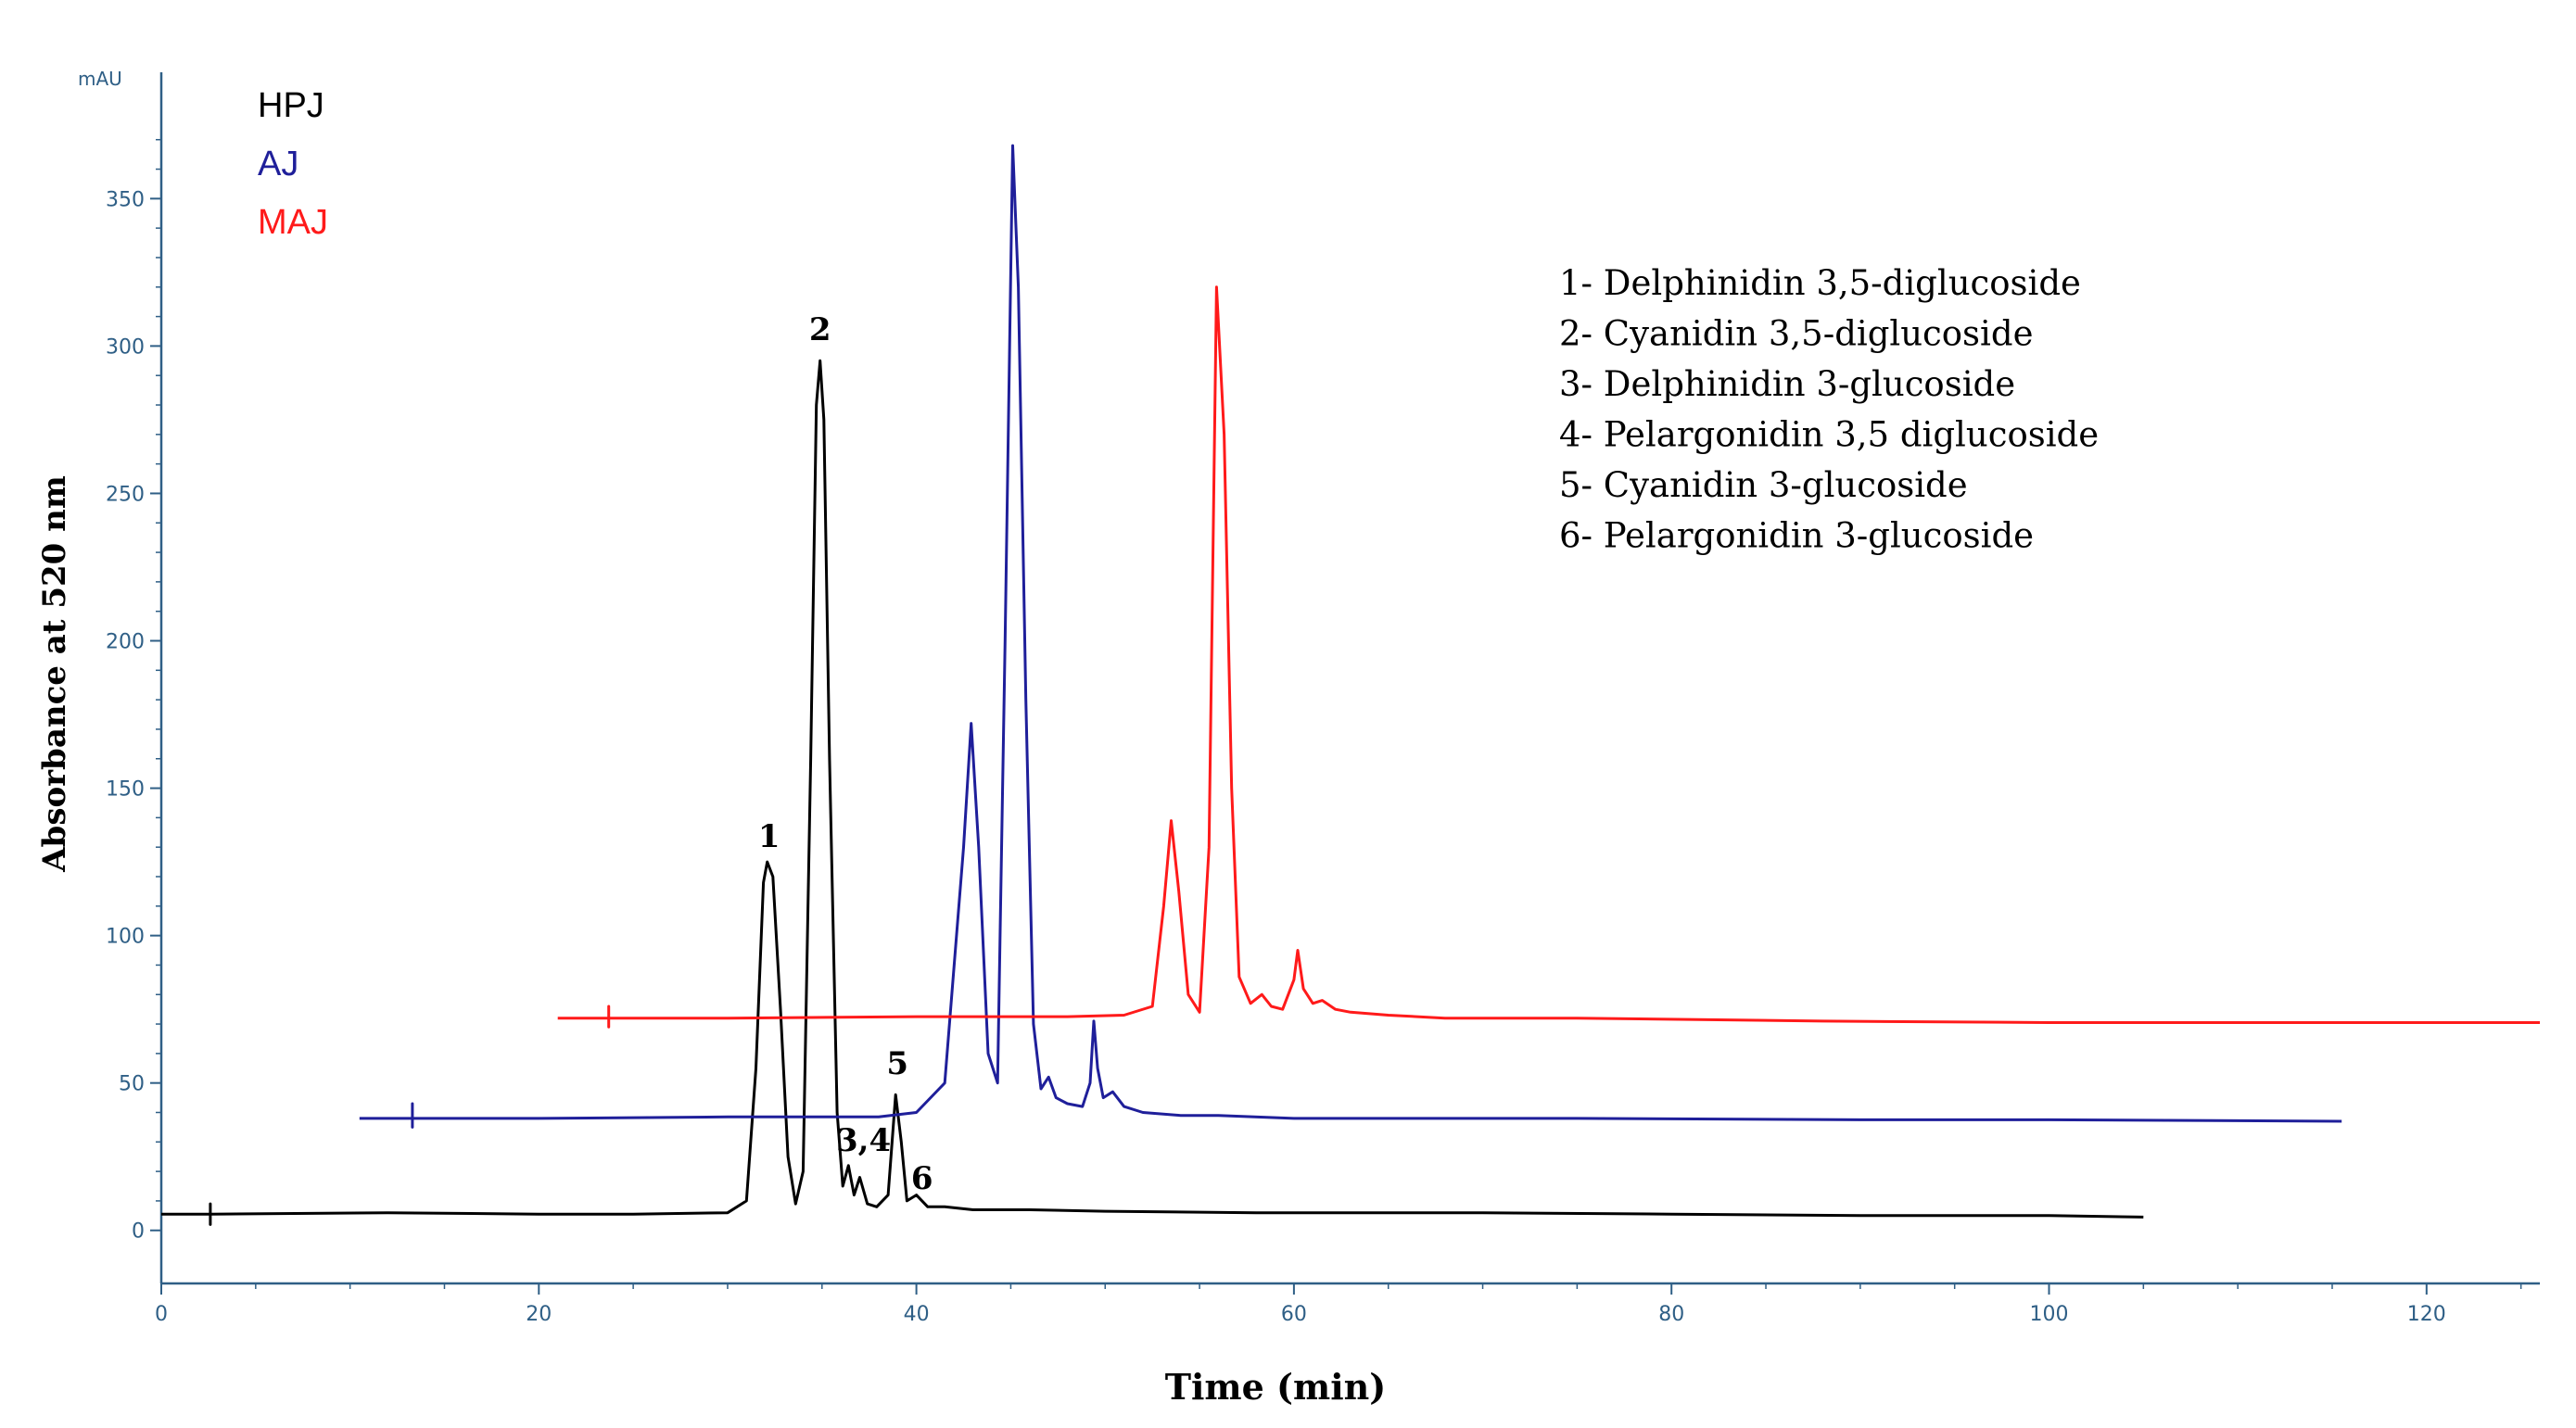  I want to click on x-tick-label: 0, so click(161, 1314).